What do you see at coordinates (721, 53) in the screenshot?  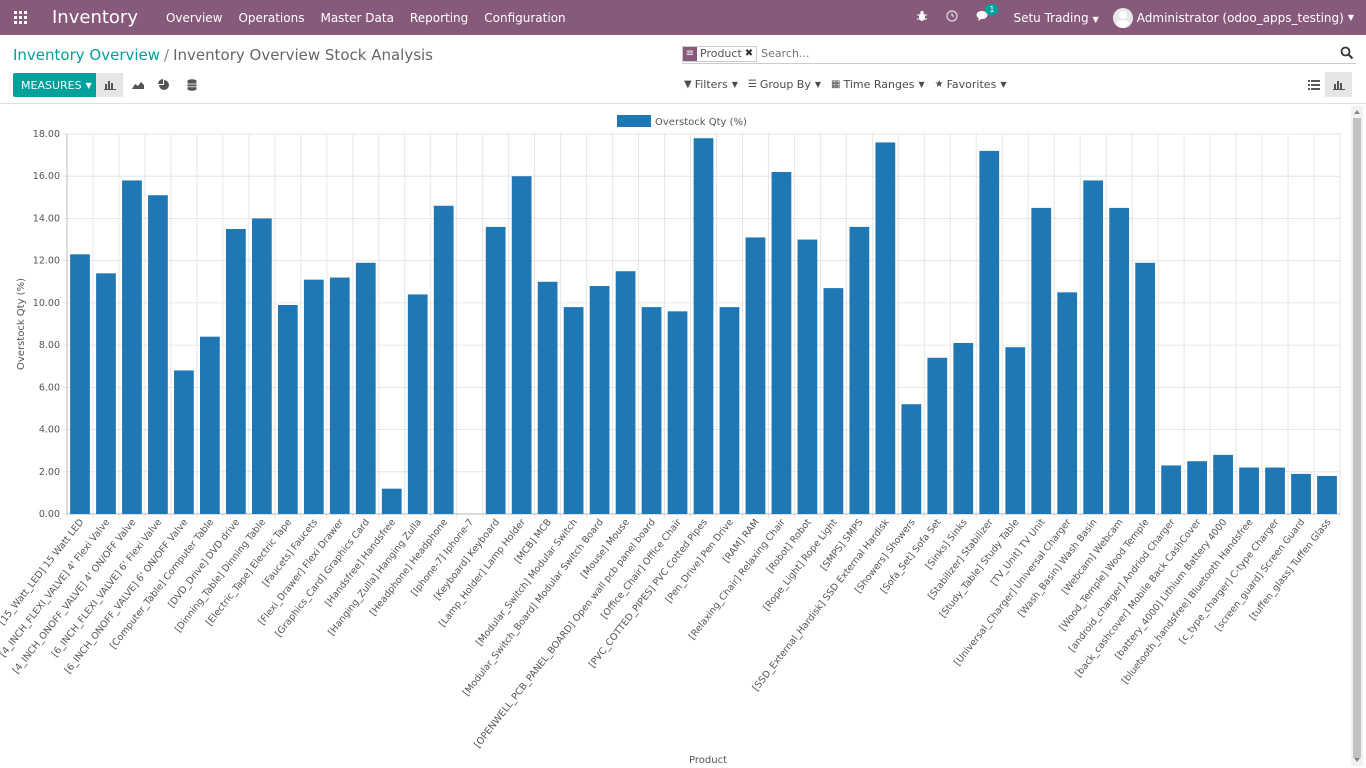 I see `facet-label: Product` at bounding box center [721, 53].